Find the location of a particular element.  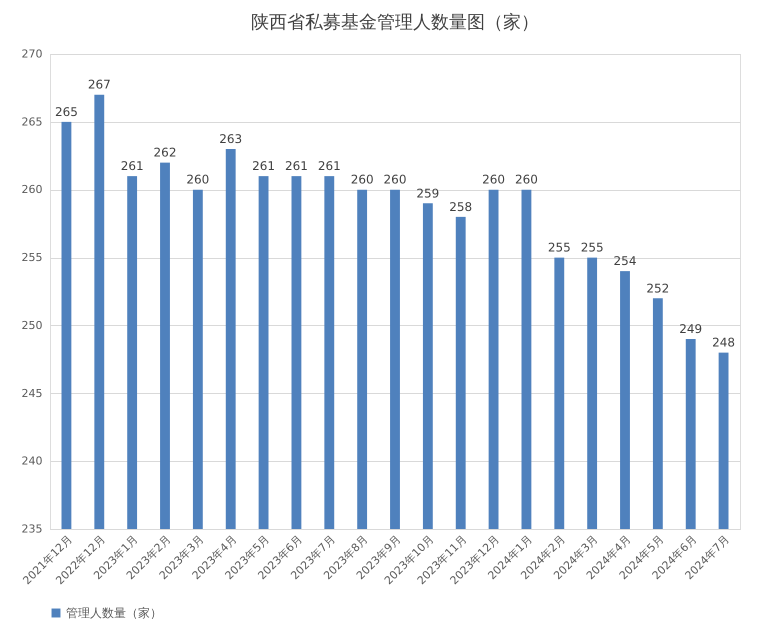

y-tick-label: 250 is located at coordinates (32, 325).